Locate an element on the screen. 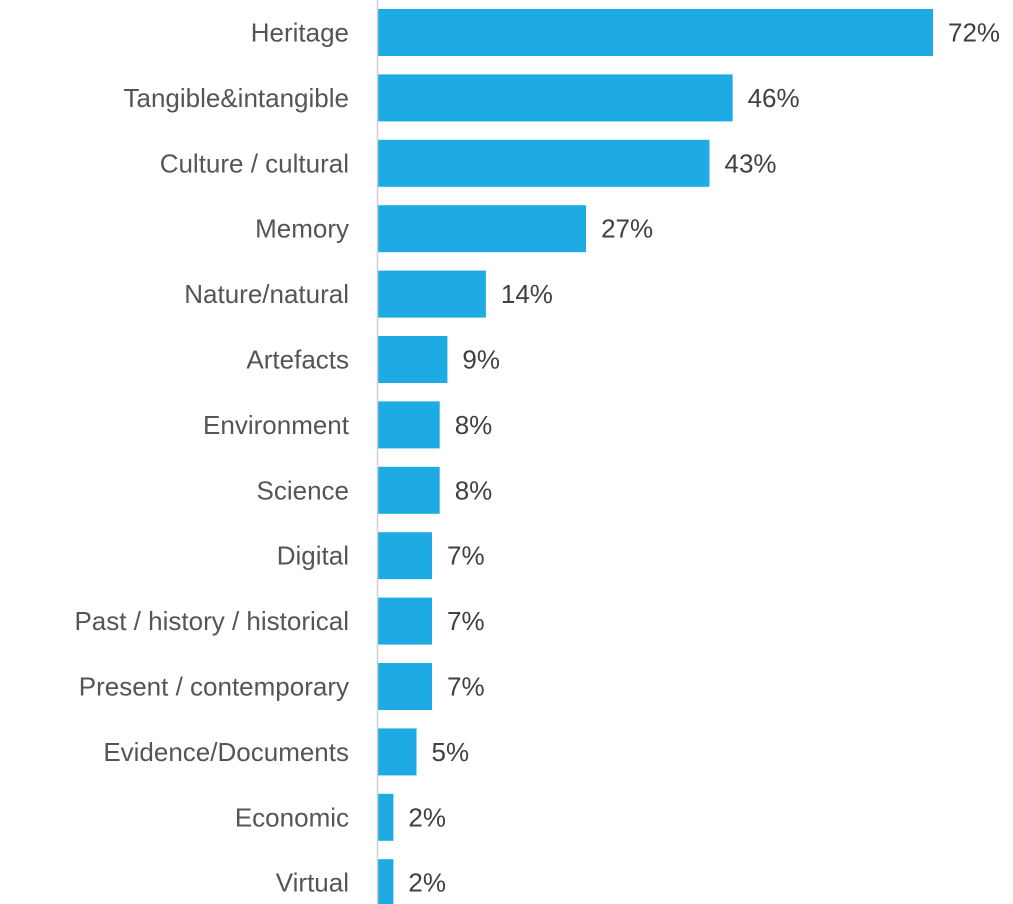 Image resolution: width=1013 pixels, height=904 pixels. category-label: Environment is located at coordinates (276, 425).